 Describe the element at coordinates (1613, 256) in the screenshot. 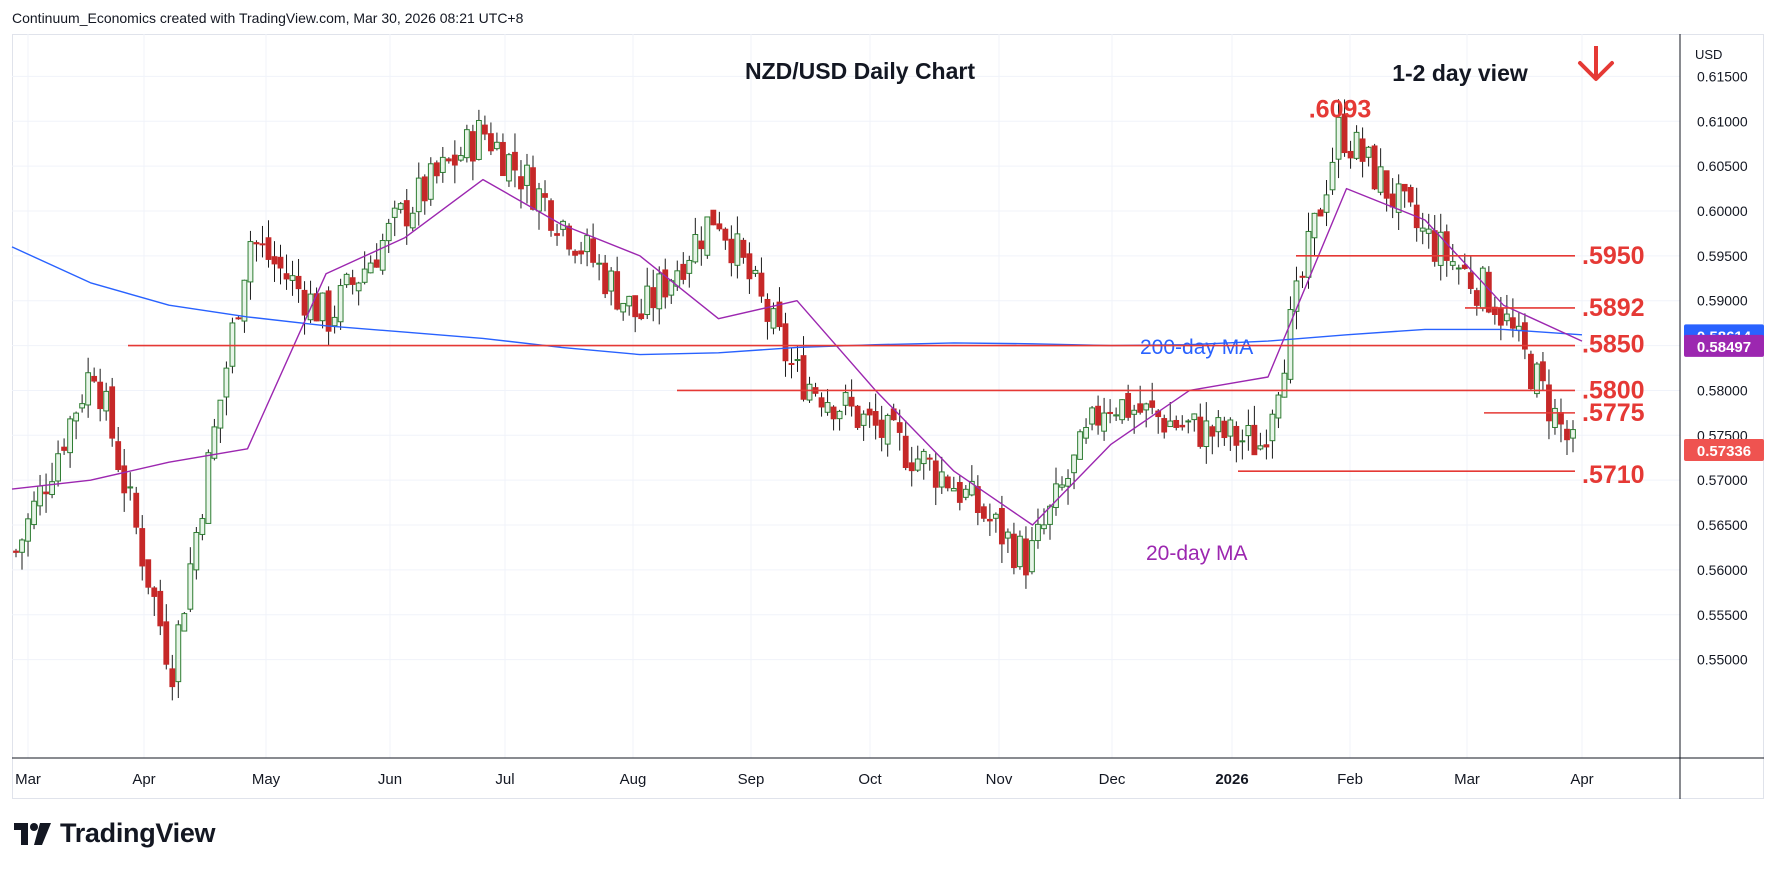

I see `level-label: .5950` at that location.